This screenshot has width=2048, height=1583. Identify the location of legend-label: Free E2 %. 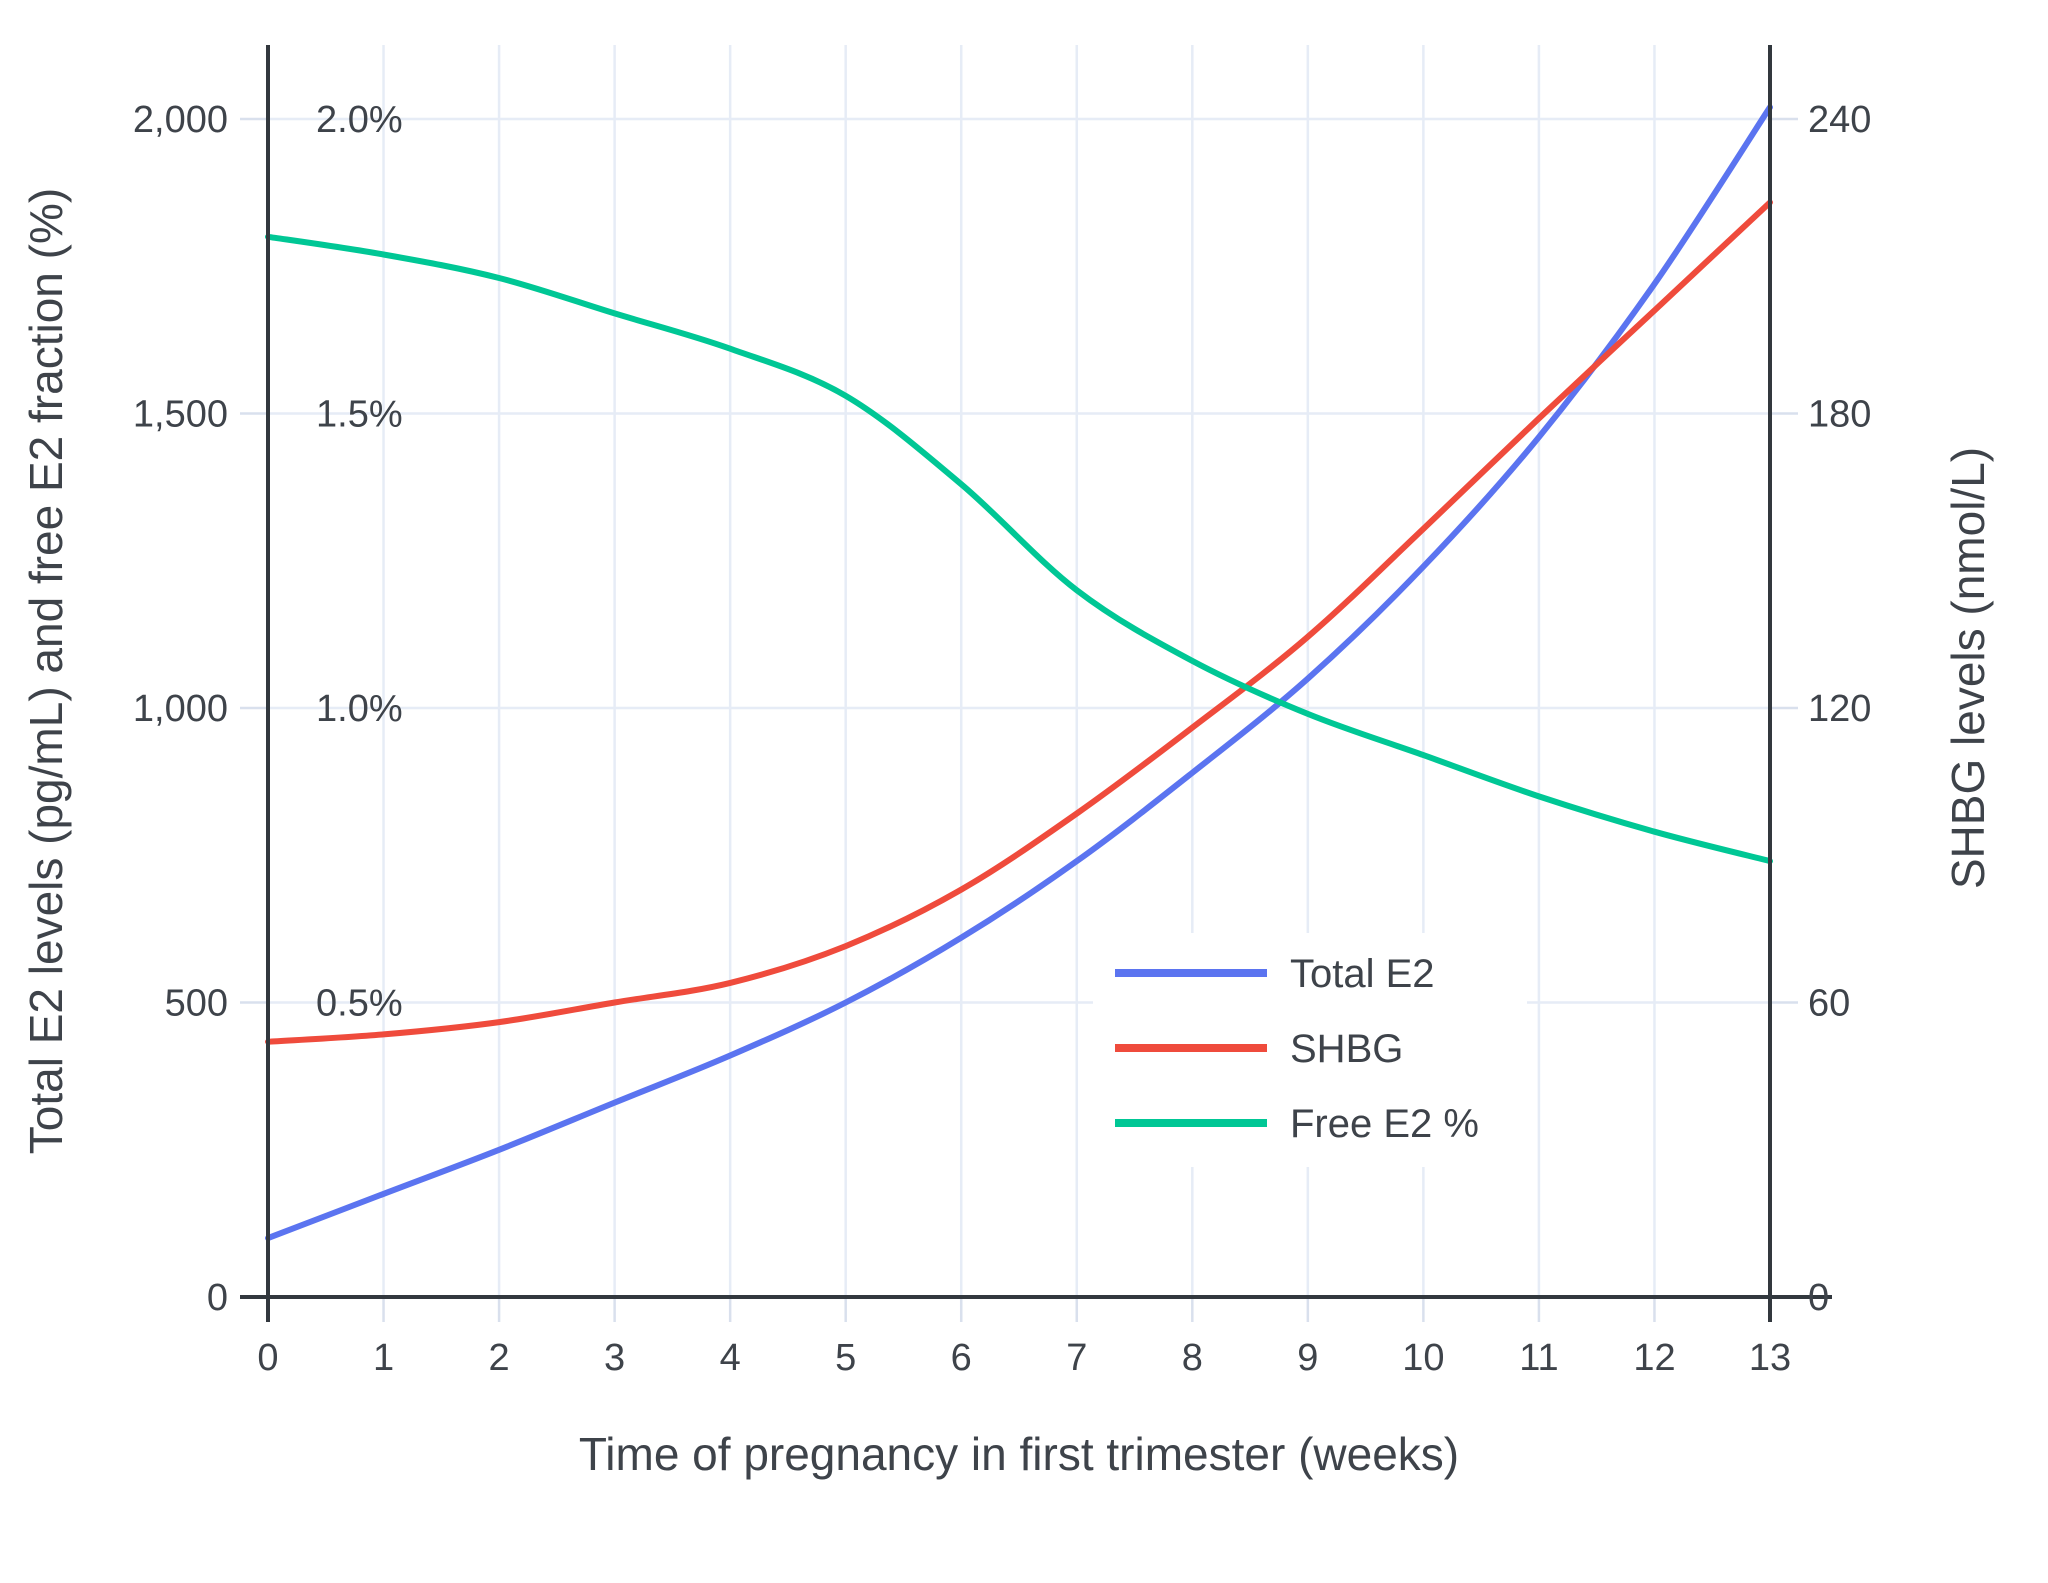
(1384, 1124).